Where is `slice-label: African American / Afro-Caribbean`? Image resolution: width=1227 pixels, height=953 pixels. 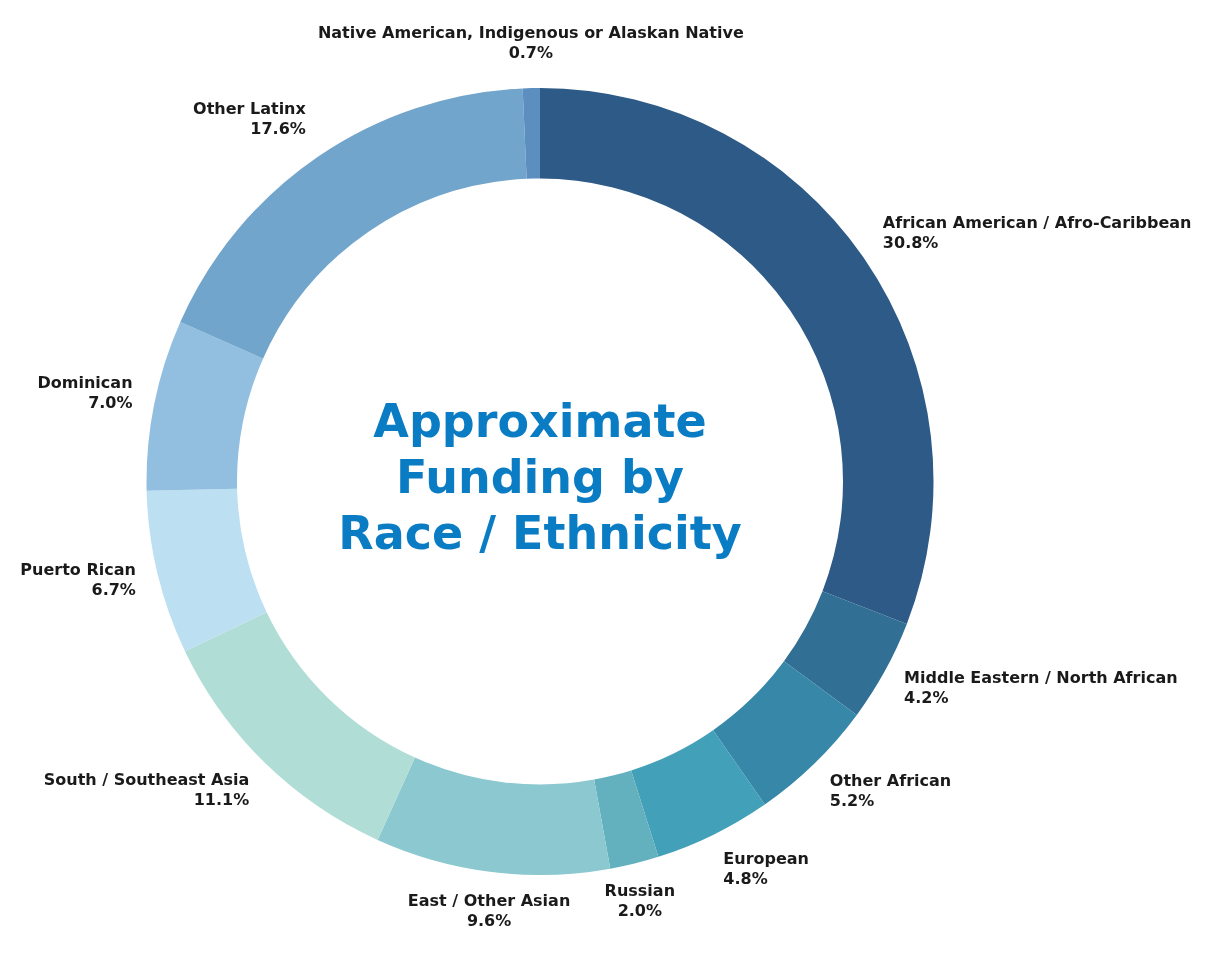
slice-label: African American / Afro-Caribbean is located at coordinates (1037, 222).